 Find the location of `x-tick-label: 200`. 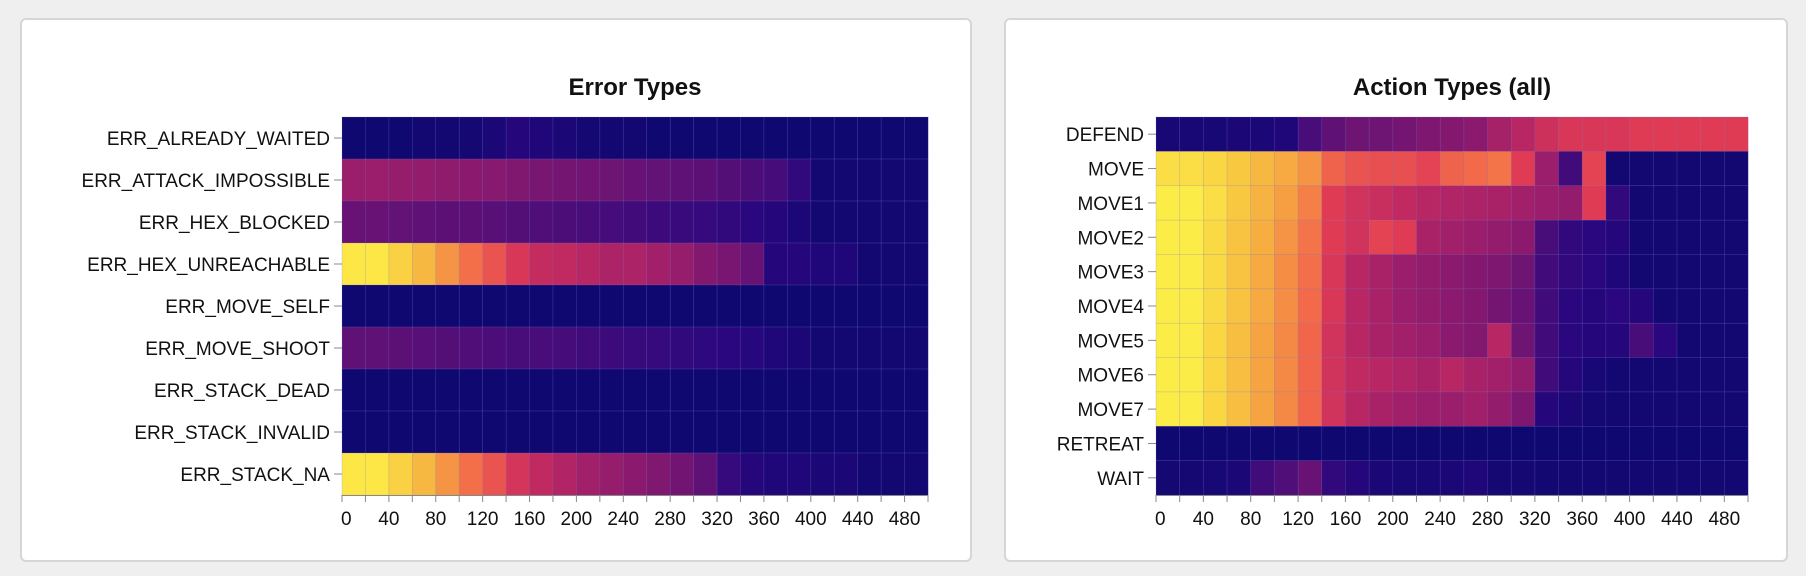

x-tick-label: 200 is located at coordinates (1393, 519).